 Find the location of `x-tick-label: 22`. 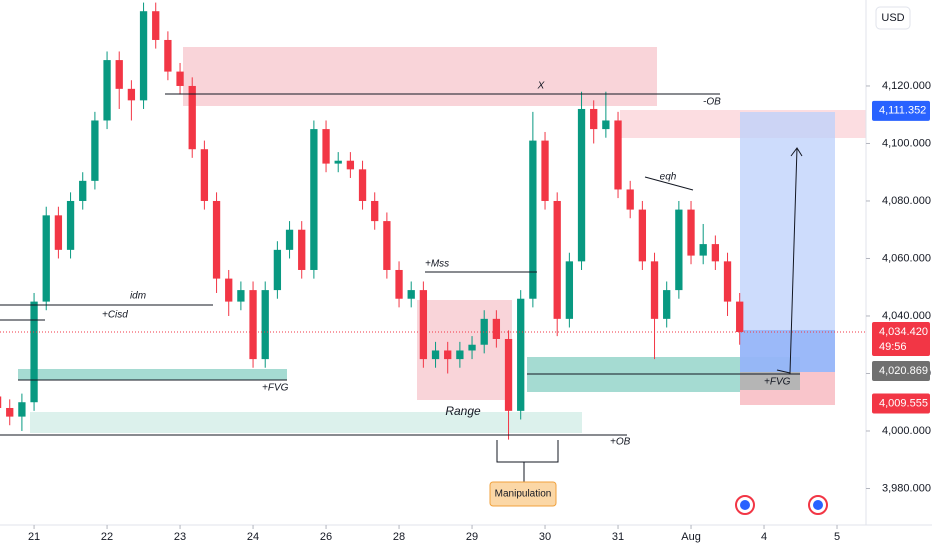

x-tick-label: 22 is located at coordinates (107, 537).